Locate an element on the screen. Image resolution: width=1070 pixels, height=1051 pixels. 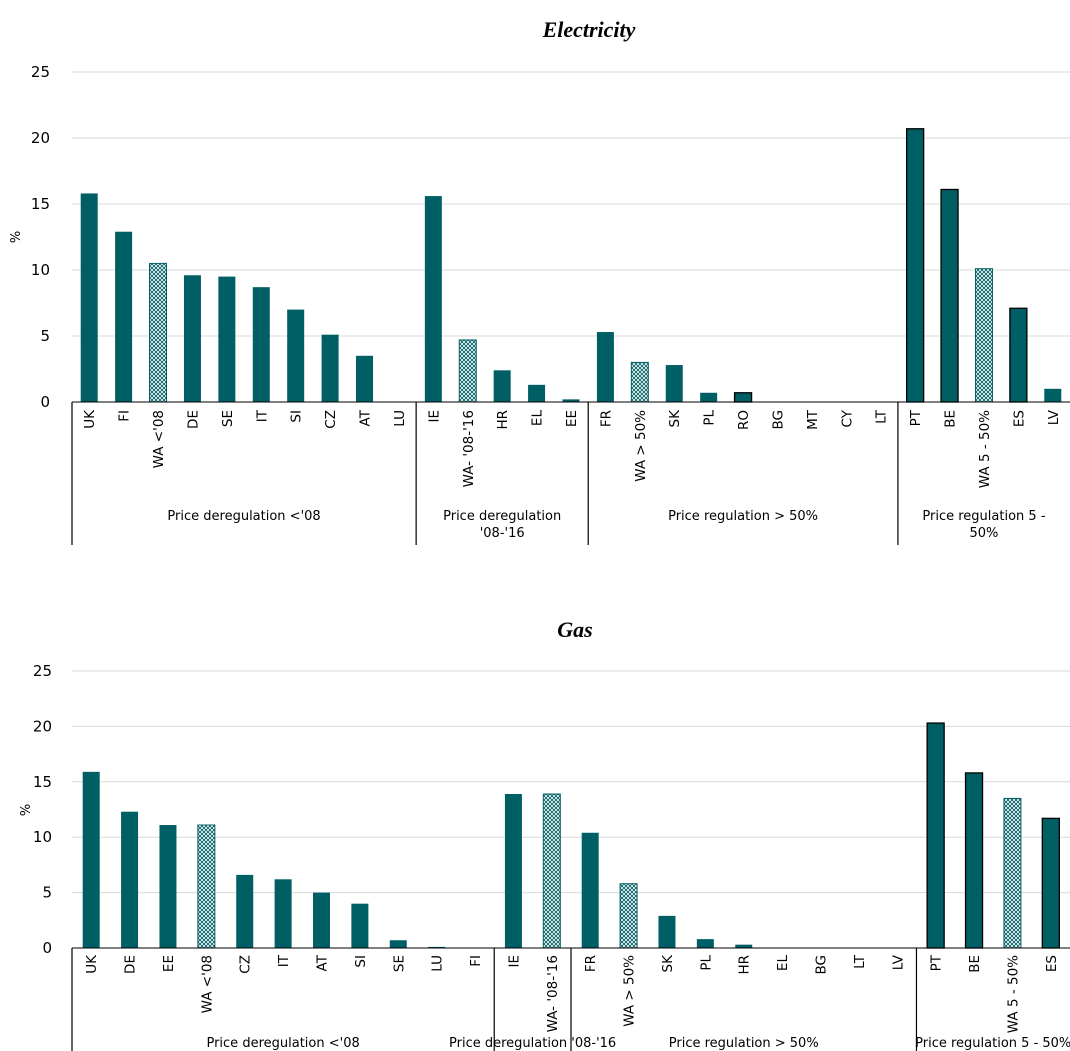
gas-category-label-pt: PT is located at coordinates (937, 962).